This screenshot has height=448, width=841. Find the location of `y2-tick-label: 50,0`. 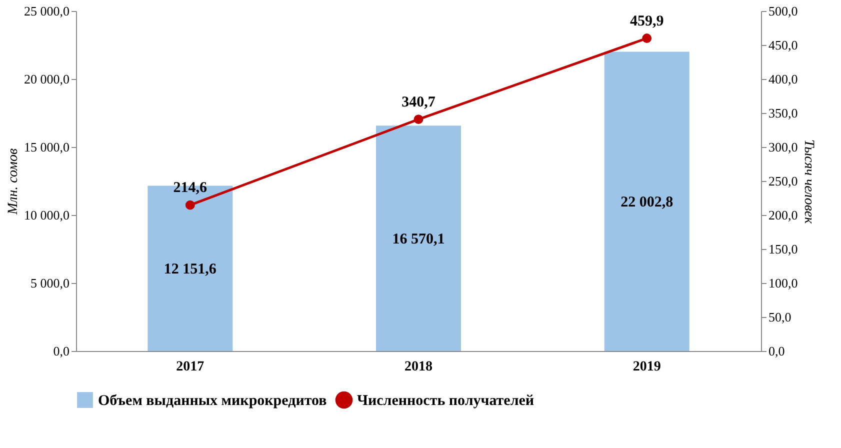

y2-tick-label: 50,0 is located at coordinates (780, 317).